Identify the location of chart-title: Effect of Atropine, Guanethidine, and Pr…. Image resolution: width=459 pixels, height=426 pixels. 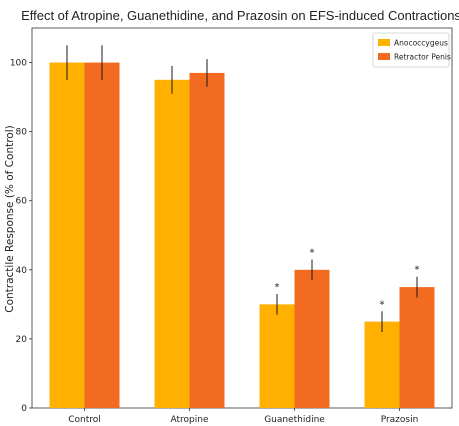
(240, 15).